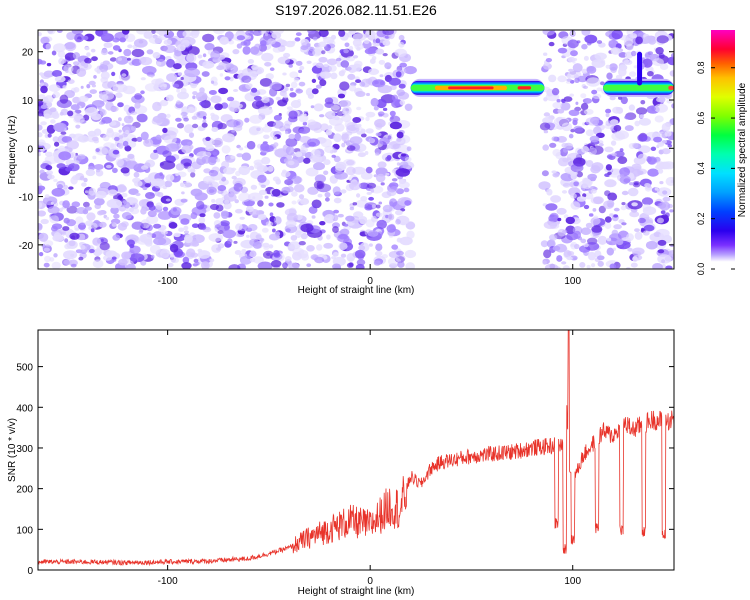 The width and height of the screenshot is (750, 600). What do you see at coordinates (26, 198) in the screenshot?
I see `y-tick-label: -10` at bounding box center [26, 198].